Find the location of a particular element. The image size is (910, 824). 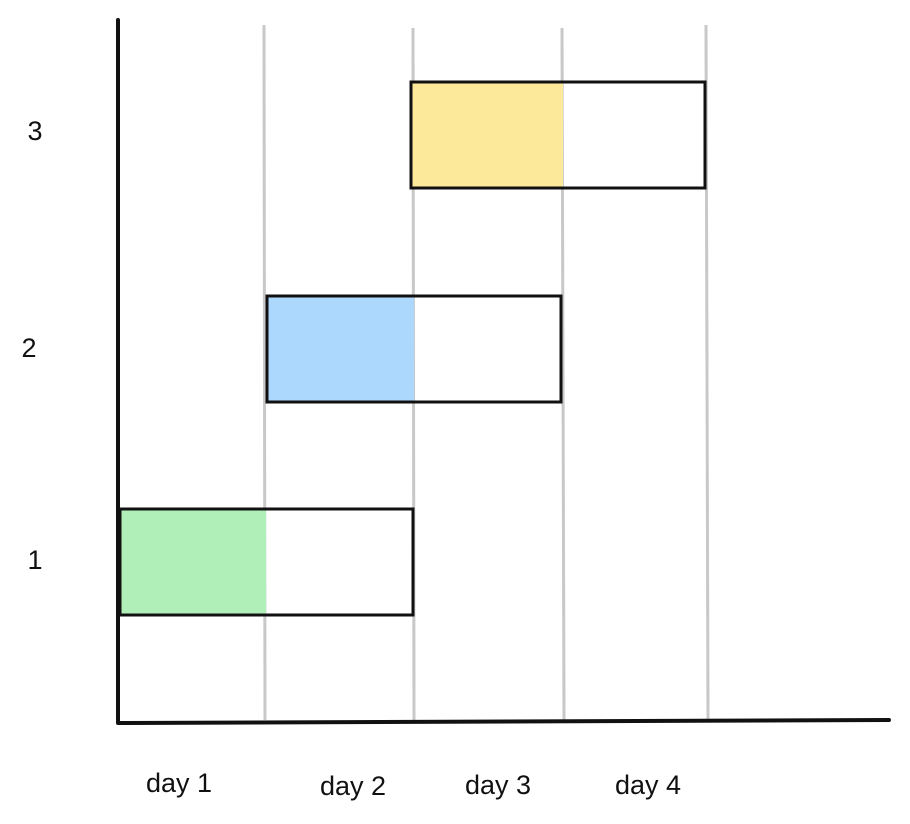

x-axis is located at coordinates (503, 721).